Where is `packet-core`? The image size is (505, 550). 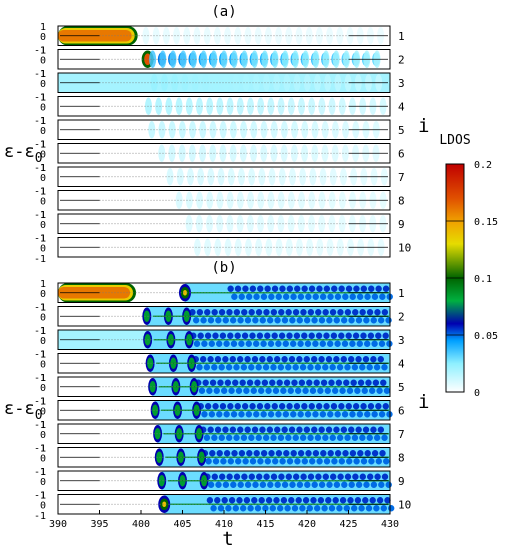 packet-core is located at coordinates (157, 434).